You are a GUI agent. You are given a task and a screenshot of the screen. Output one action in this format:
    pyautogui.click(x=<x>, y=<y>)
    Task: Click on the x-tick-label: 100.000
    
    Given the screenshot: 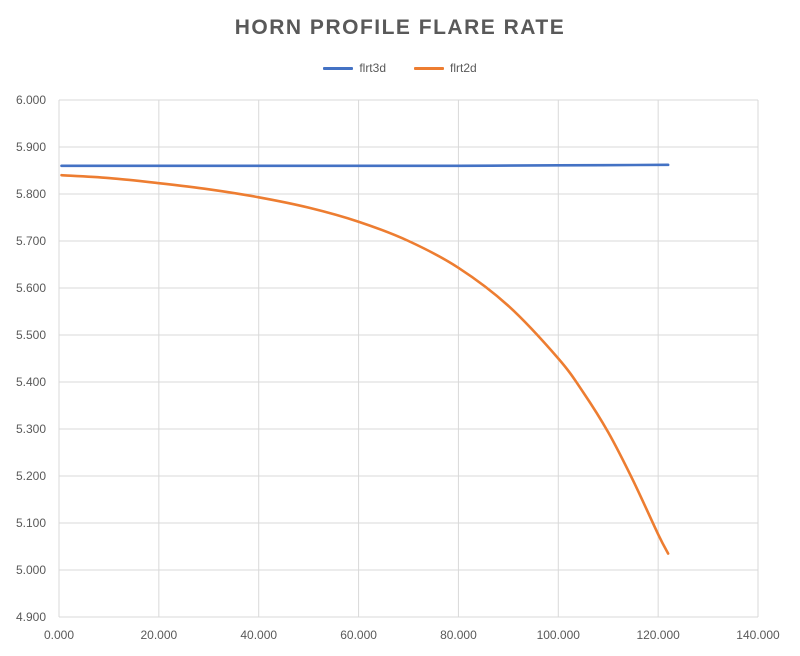 What is the action you would take?
    pyautogui.click(x=559, y=635)
    